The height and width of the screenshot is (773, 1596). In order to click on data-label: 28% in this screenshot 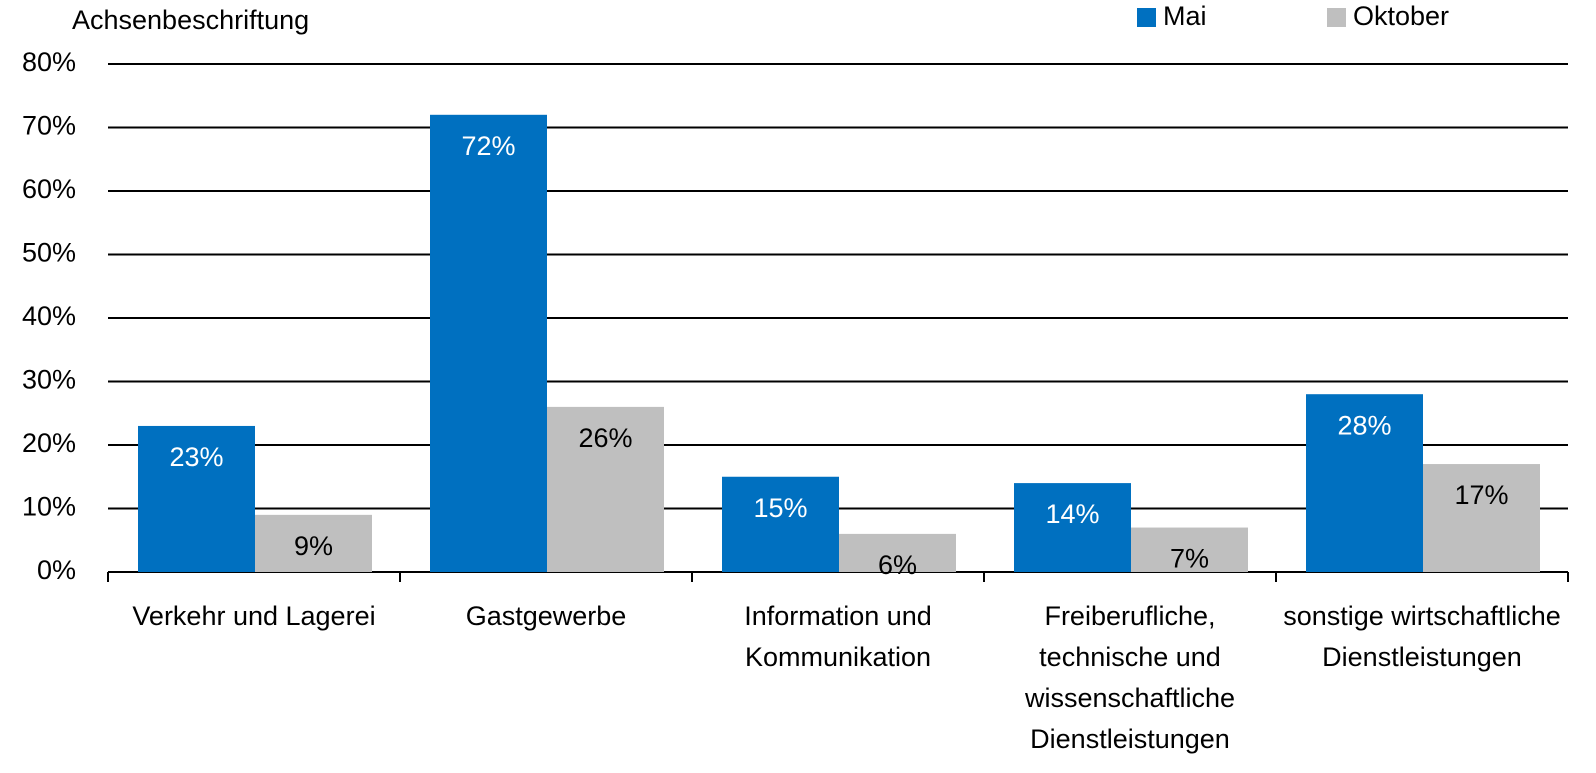, I will do `click(1364, 425)`.